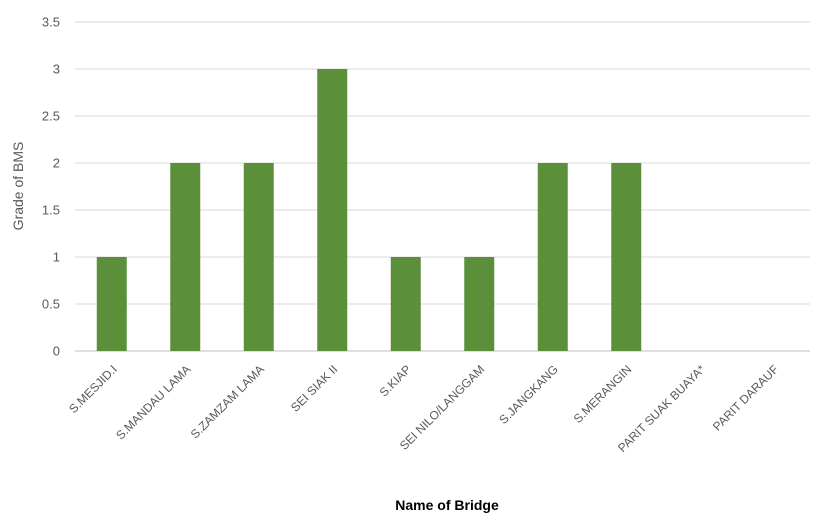 This screenshot has height=516, width=813. I want to click on y-tick-label: 2, so click(56, 163).